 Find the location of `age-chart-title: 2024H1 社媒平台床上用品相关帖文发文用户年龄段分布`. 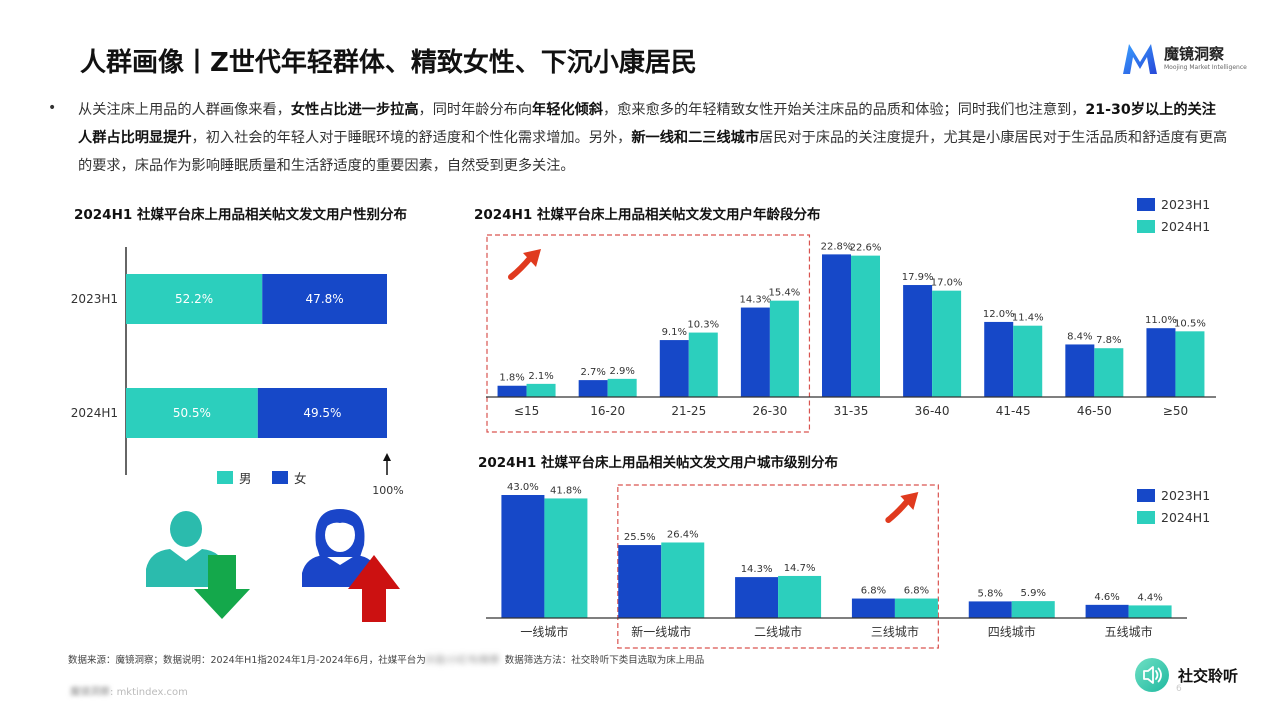

age-chart-title: 2024H1 社媒平台床上用品相关帖文发文用户年龄段分布 is located at coordinates (647, 215).